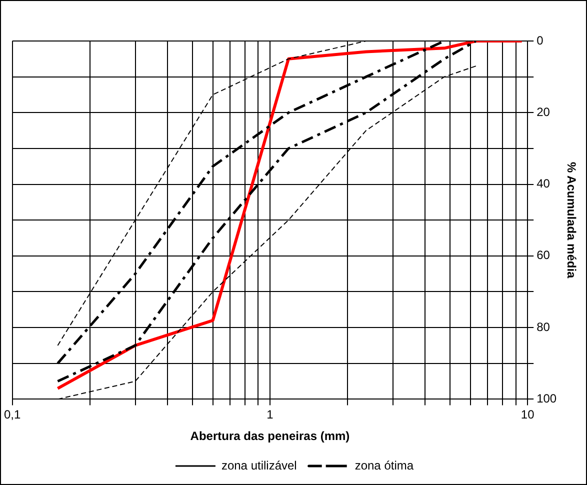  What do you see at coordinates (540, 40) in the screenshot?
I see `y-tick-label: 0` at bounding box center [540, 40].